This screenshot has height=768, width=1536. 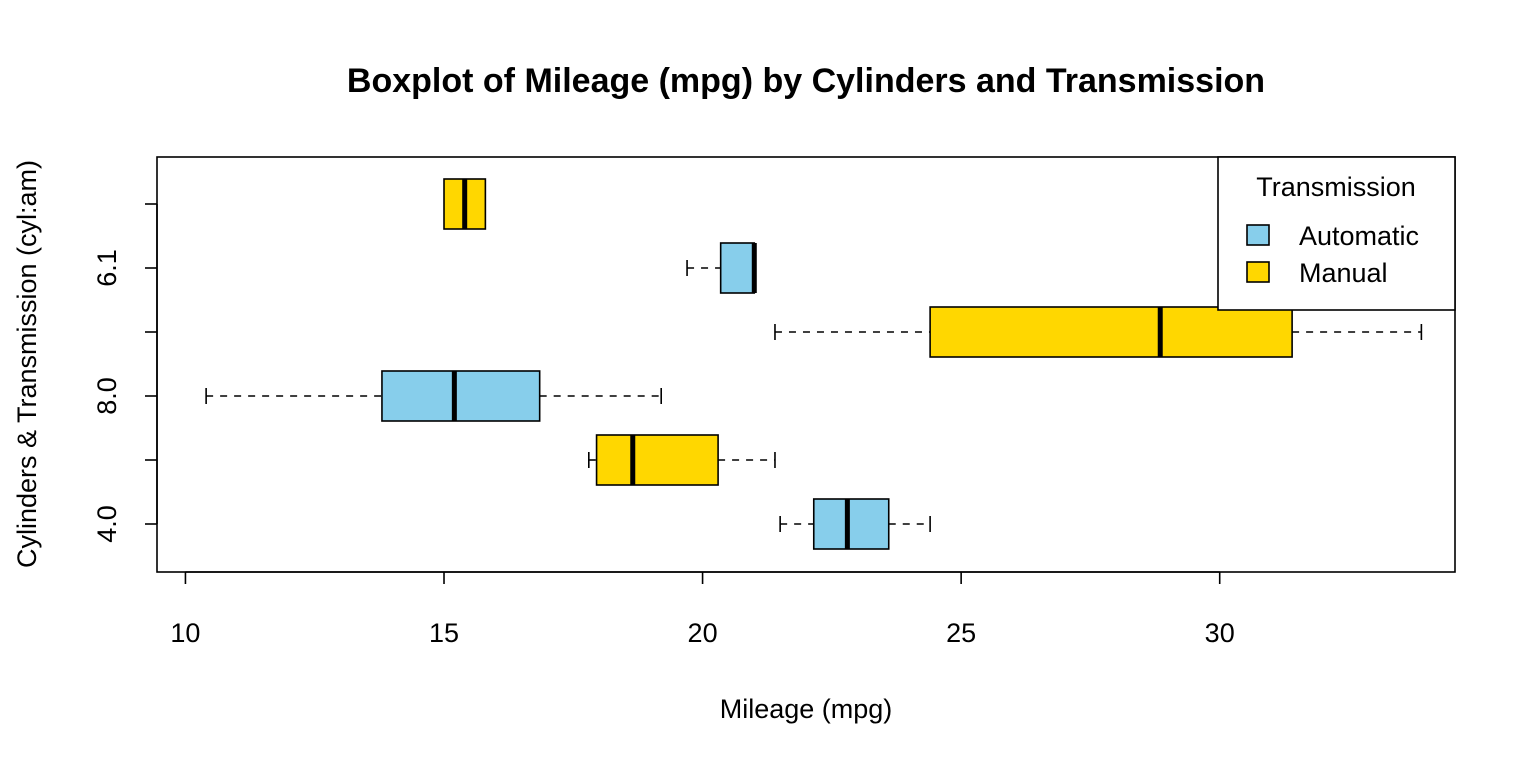 I want to click on x-tick-label: 20, so click(x=703, y=633).